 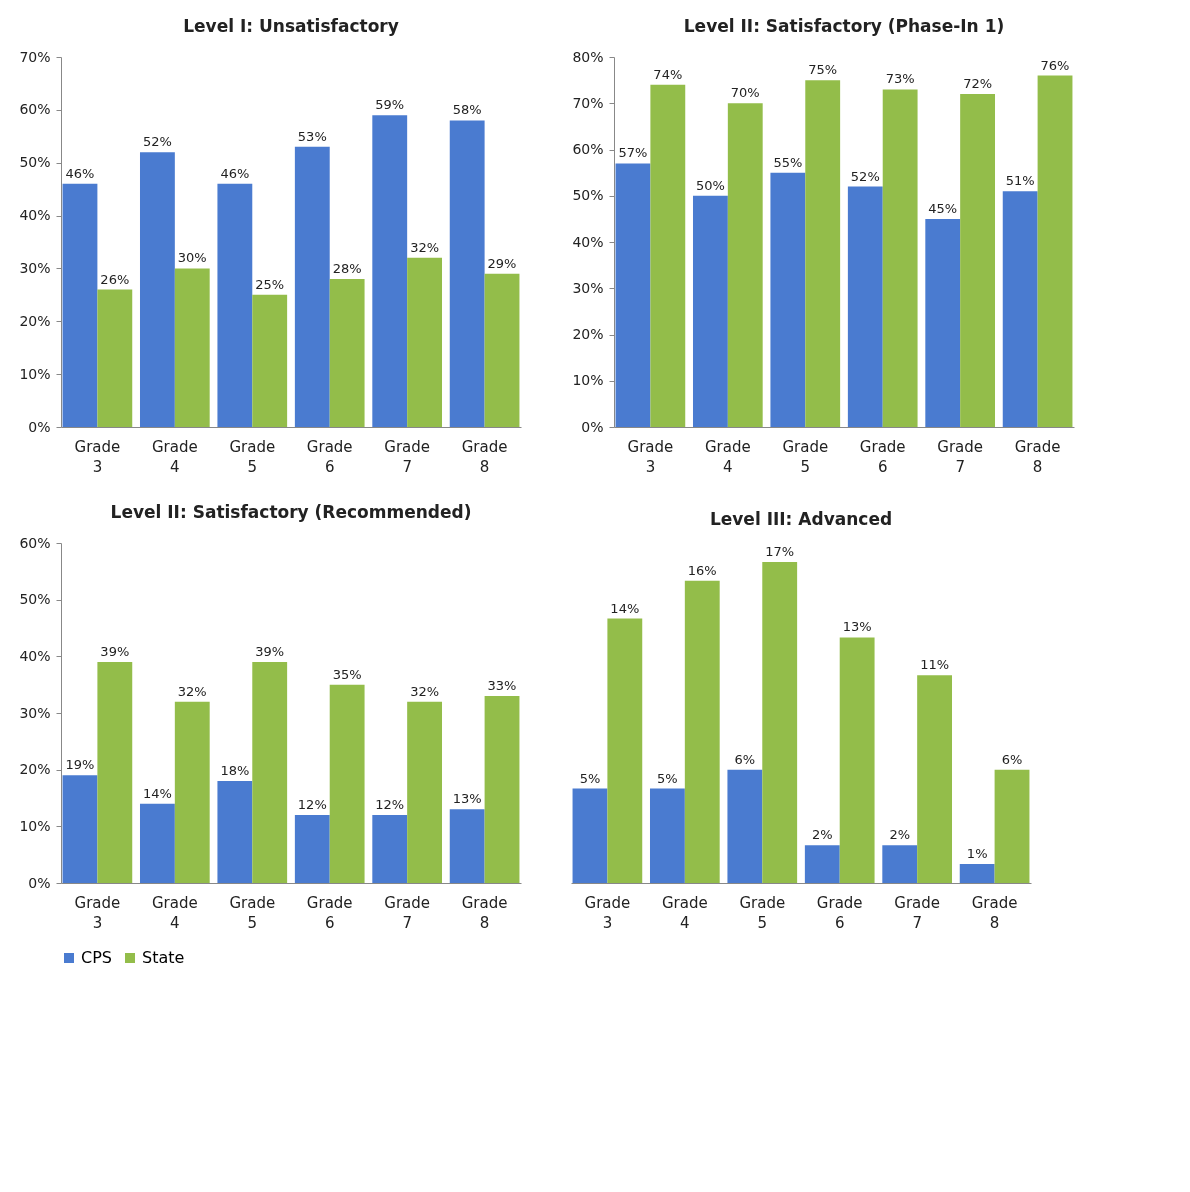 What do you see at coordinates (900, 79) in the screenshot?
I see `data-label: 73%` at bounding box center [900, 79].